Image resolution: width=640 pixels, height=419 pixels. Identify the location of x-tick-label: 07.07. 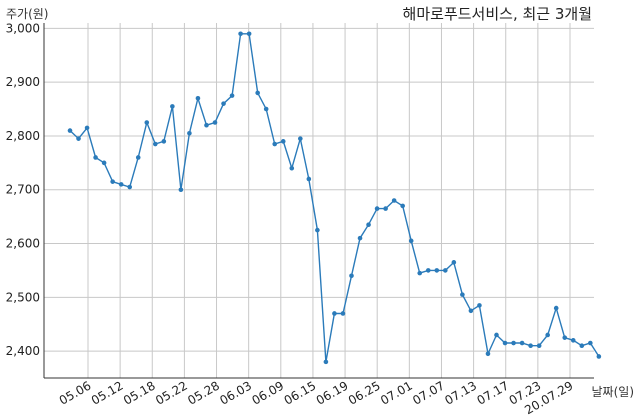
(428, 392).